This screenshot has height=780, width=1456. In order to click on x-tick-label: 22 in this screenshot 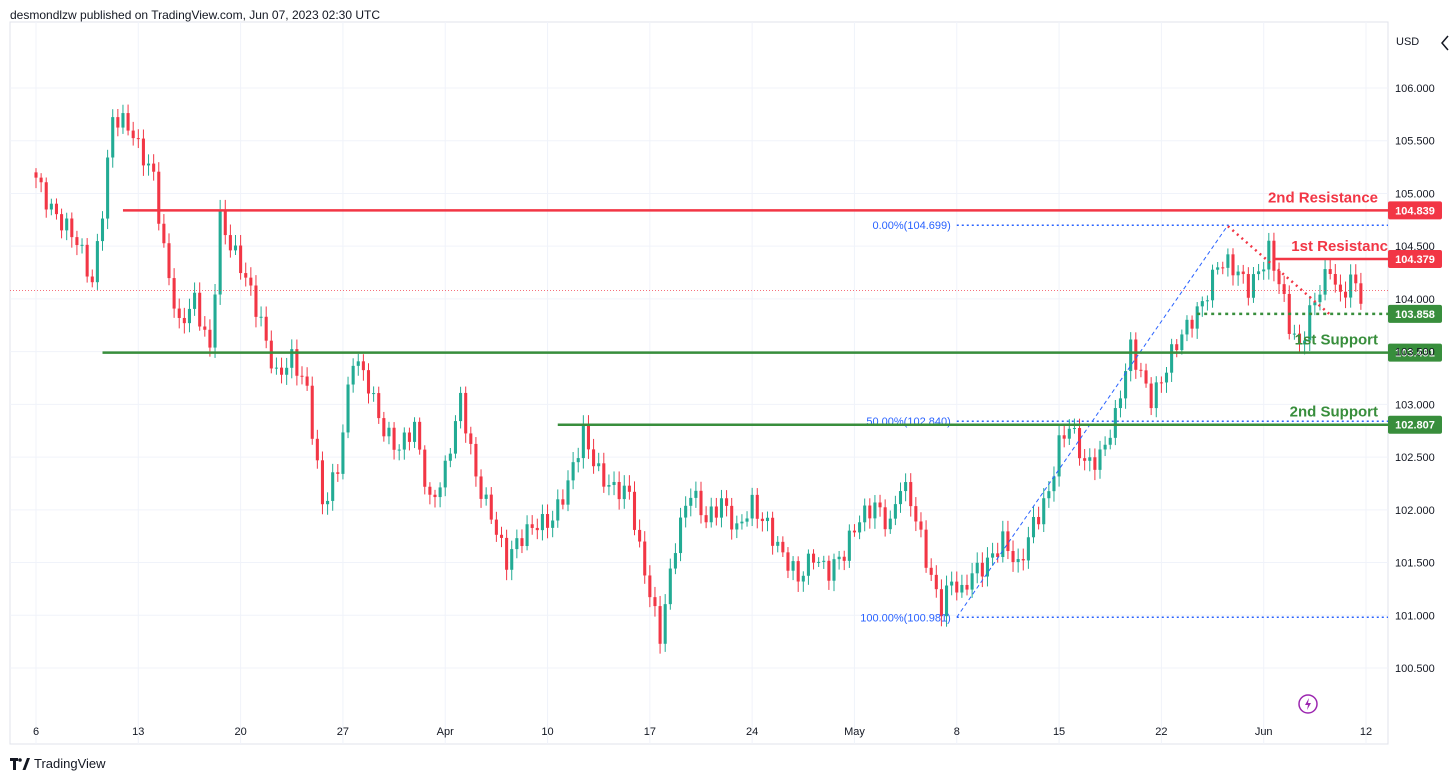, I will do `click(1161, 732)`.